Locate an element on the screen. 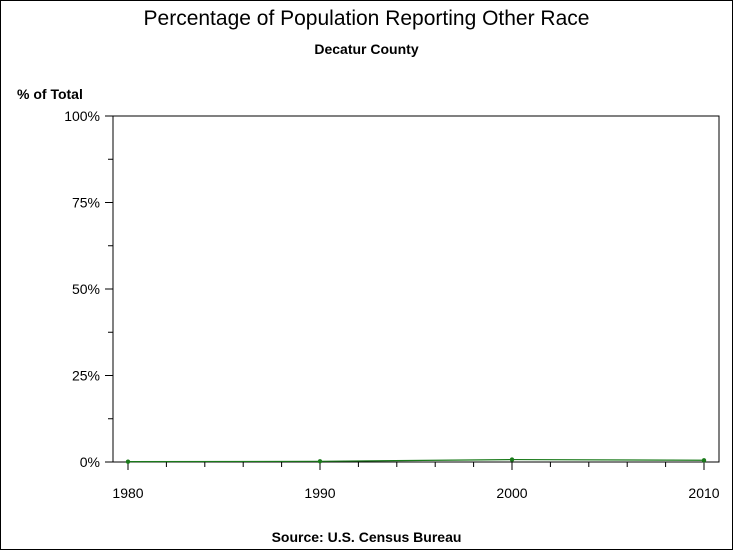 The width and height of the screenshot is (733, 550). y-tick-label: 75% is located at coordinates (86, 203).